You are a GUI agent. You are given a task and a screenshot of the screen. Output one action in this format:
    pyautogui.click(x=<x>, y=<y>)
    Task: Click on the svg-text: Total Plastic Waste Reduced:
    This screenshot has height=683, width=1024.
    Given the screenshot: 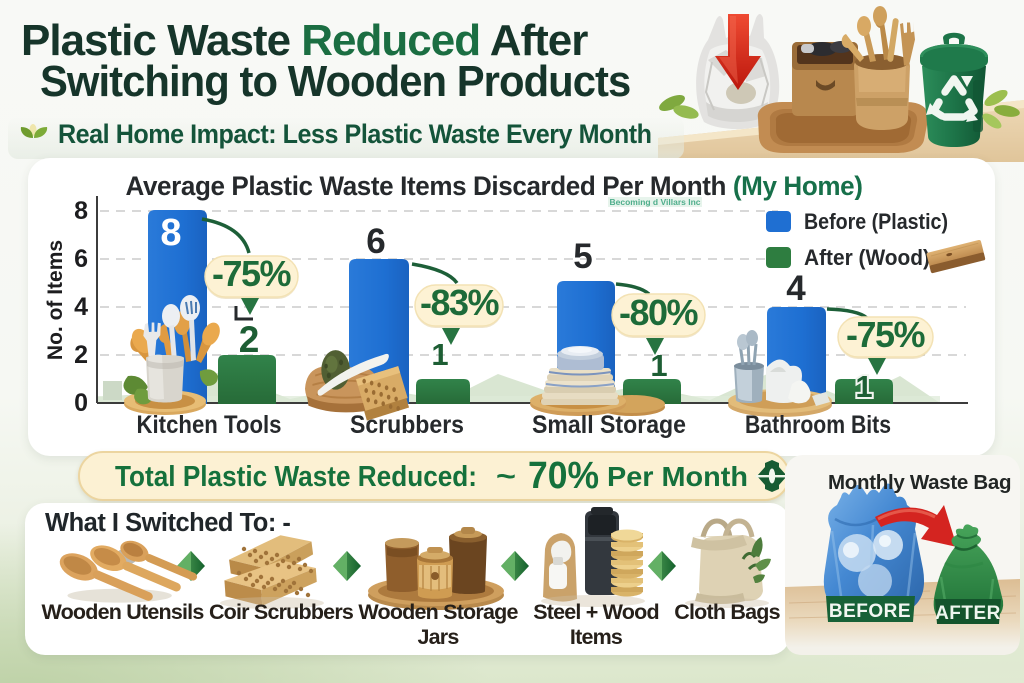 What is the action you would take?
    pyautogui.click(x=296, y=477)
    